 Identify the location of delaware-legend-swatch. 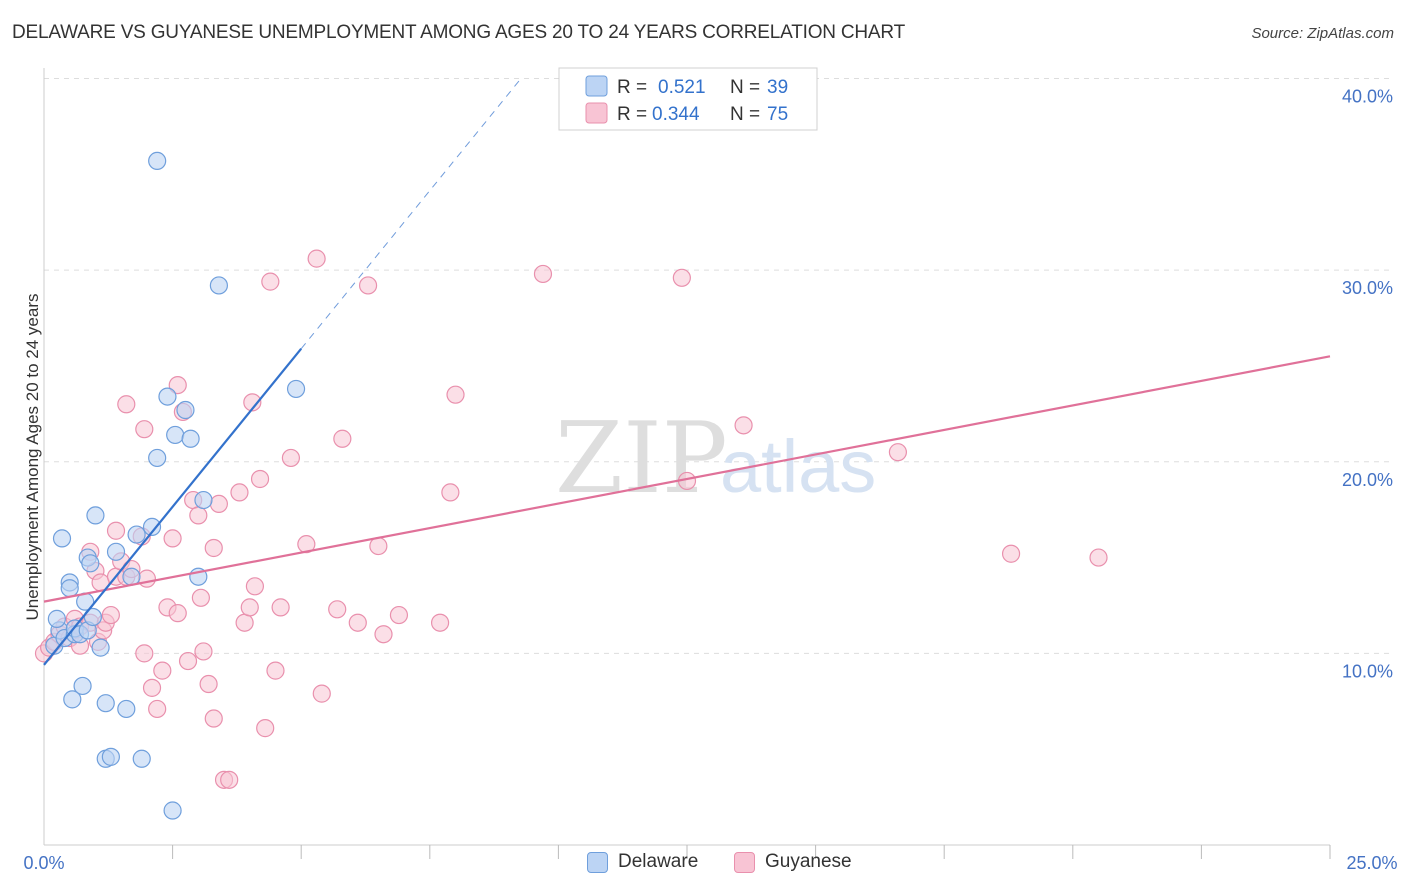
(596, 86).